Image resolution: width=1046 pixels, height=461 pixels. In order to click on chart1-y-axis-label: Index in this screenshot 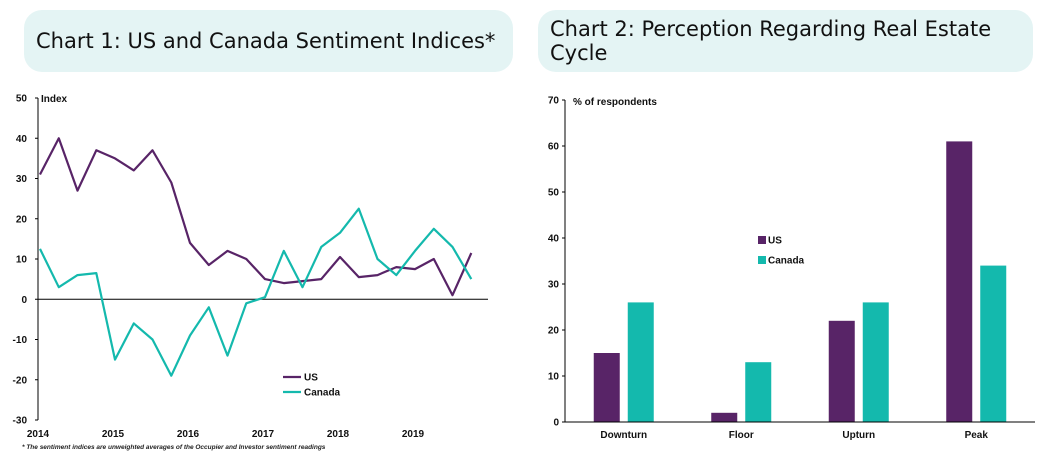, I will do `click(54, 99)`.